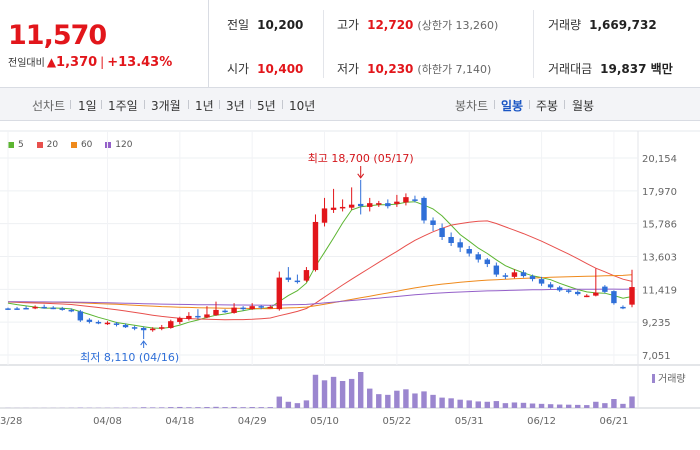 The width and height of the screenshot is (700, 450). I want to click on amount-label: 거래대금, so click(570, 69).